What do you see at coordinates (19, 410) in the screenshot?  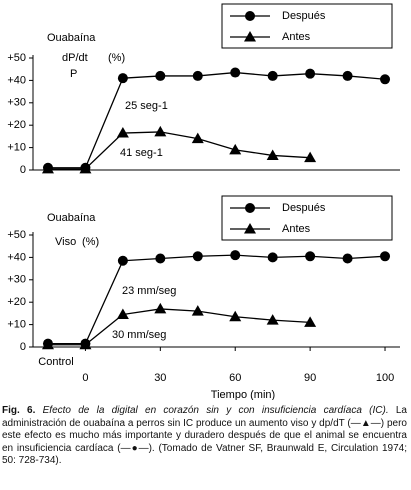 I see `caption-label: Fig. 6.` at bounding box center [19, 410].